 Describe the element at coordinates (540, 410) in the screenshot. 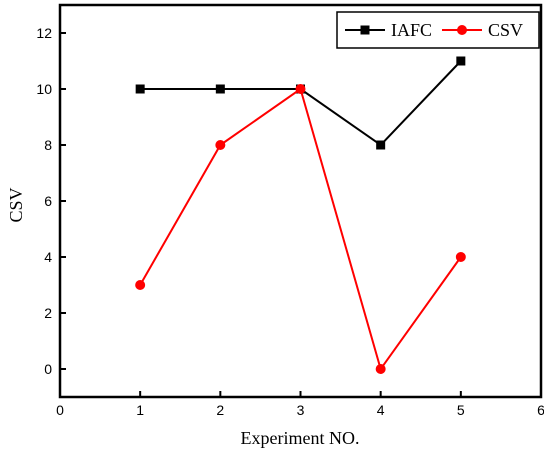

I see `x-tick-label: 6` at that location.